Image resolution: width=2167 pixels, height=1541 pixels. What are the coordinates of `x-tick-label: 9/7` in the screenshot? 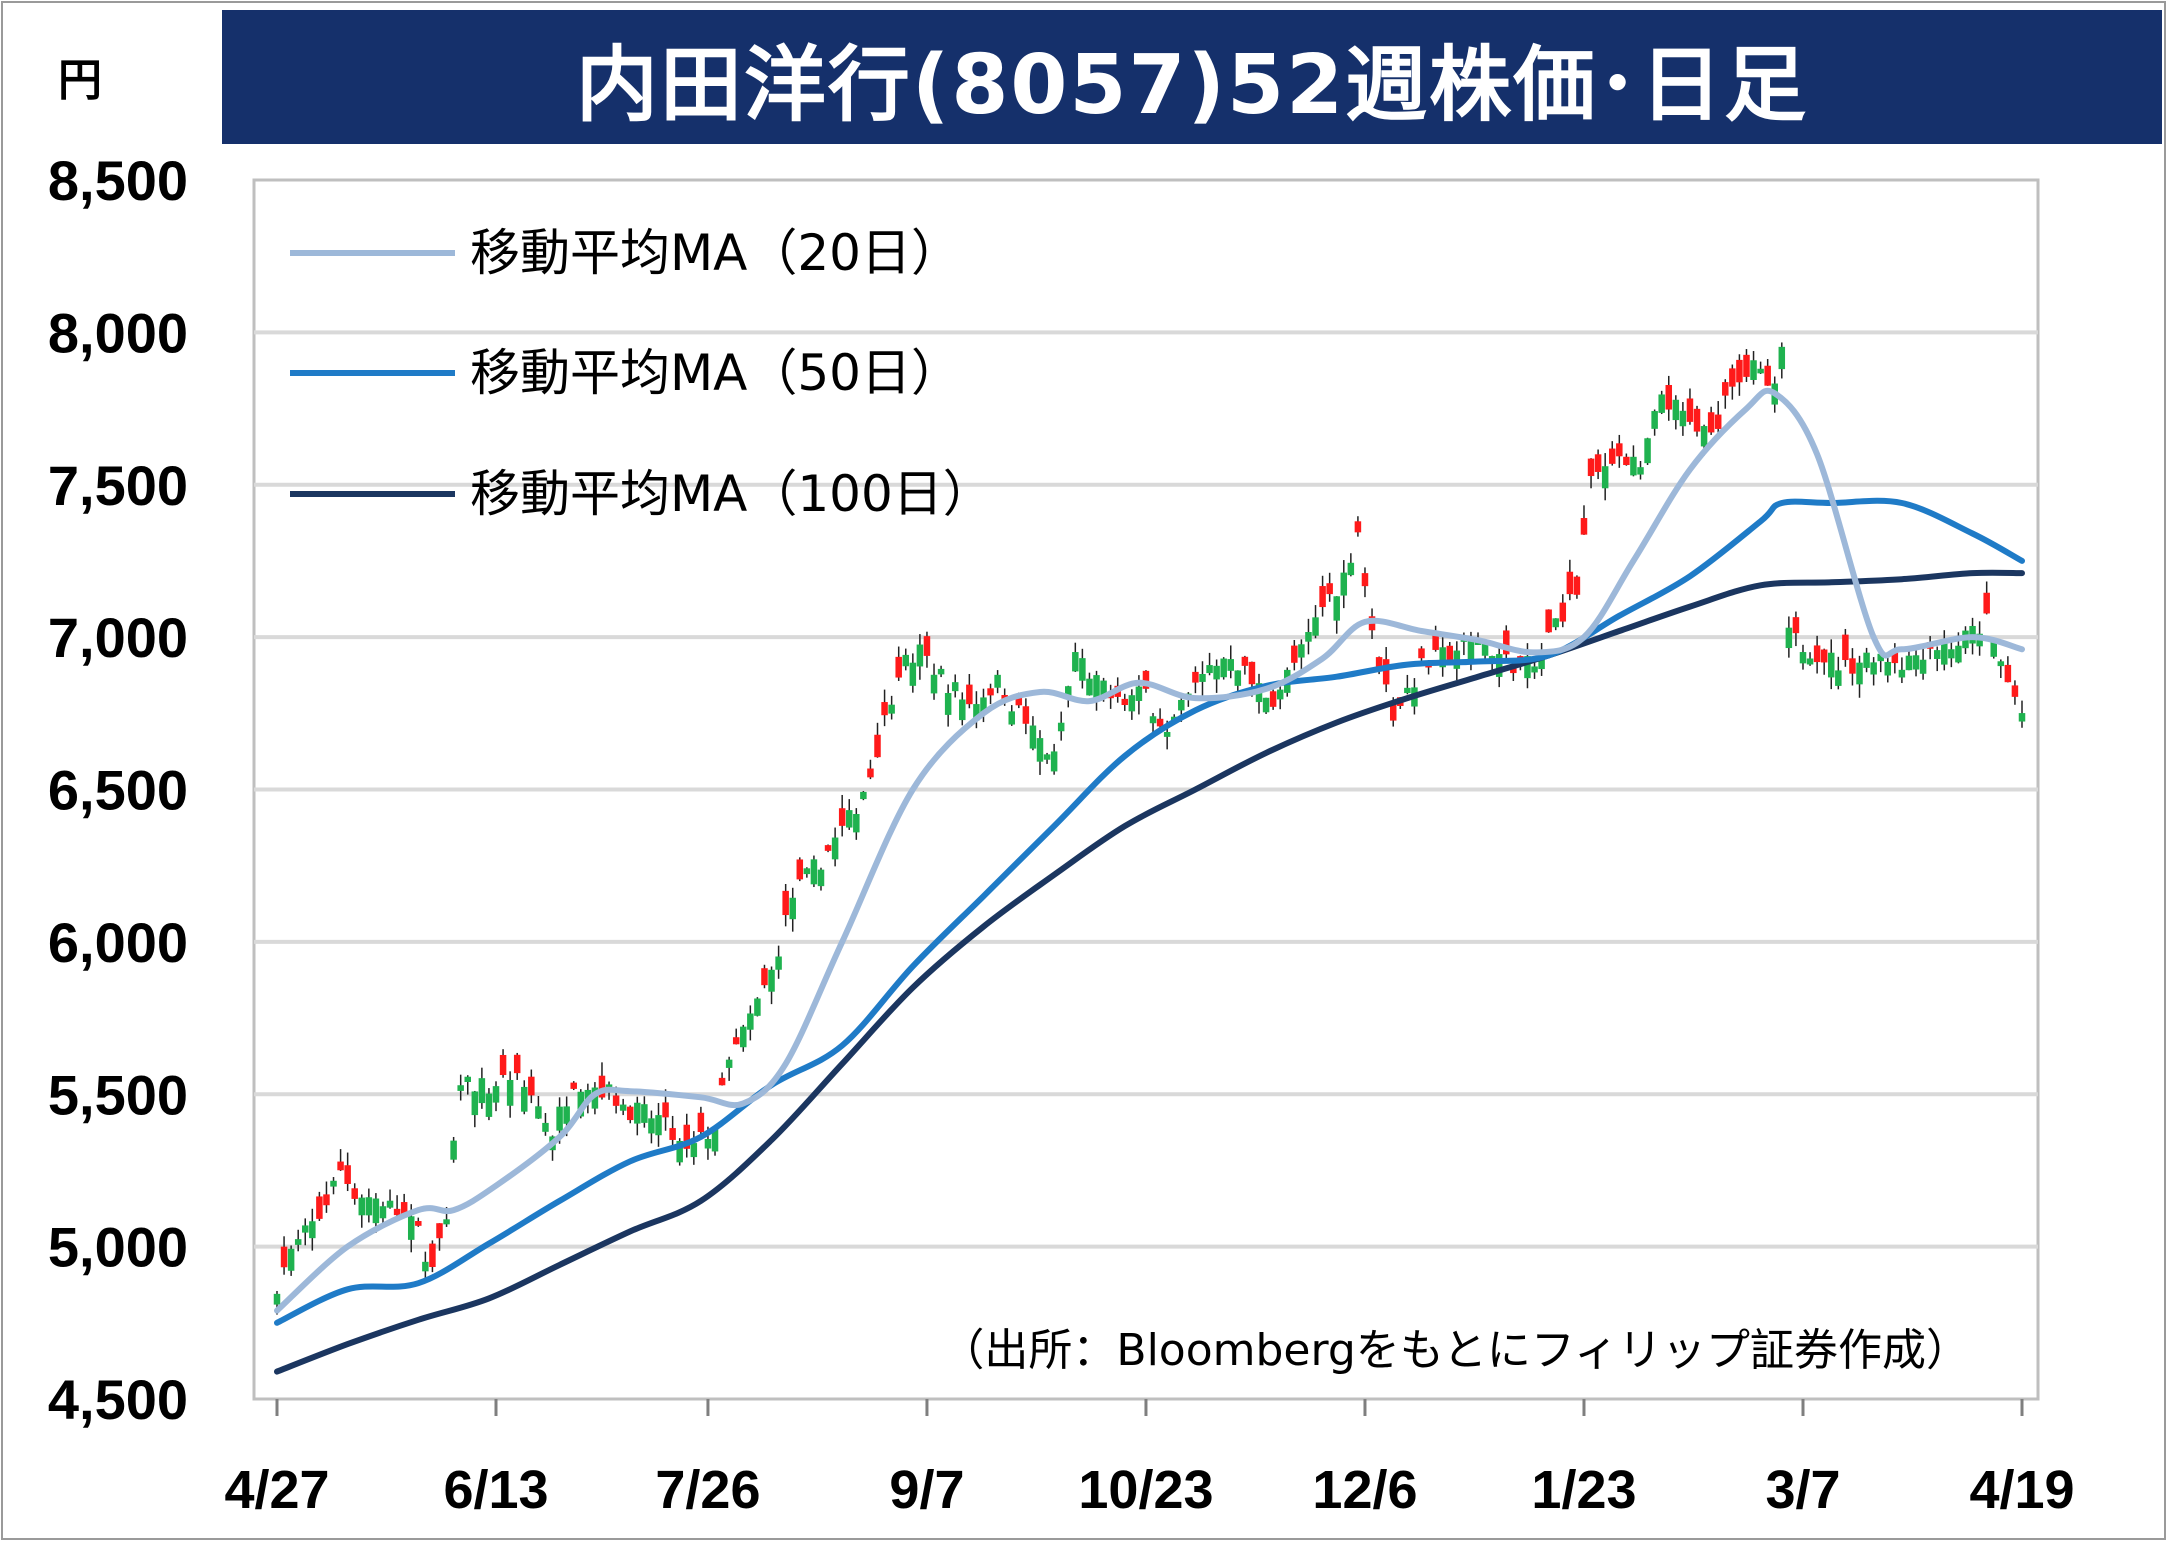 It's located at (926, 1490).